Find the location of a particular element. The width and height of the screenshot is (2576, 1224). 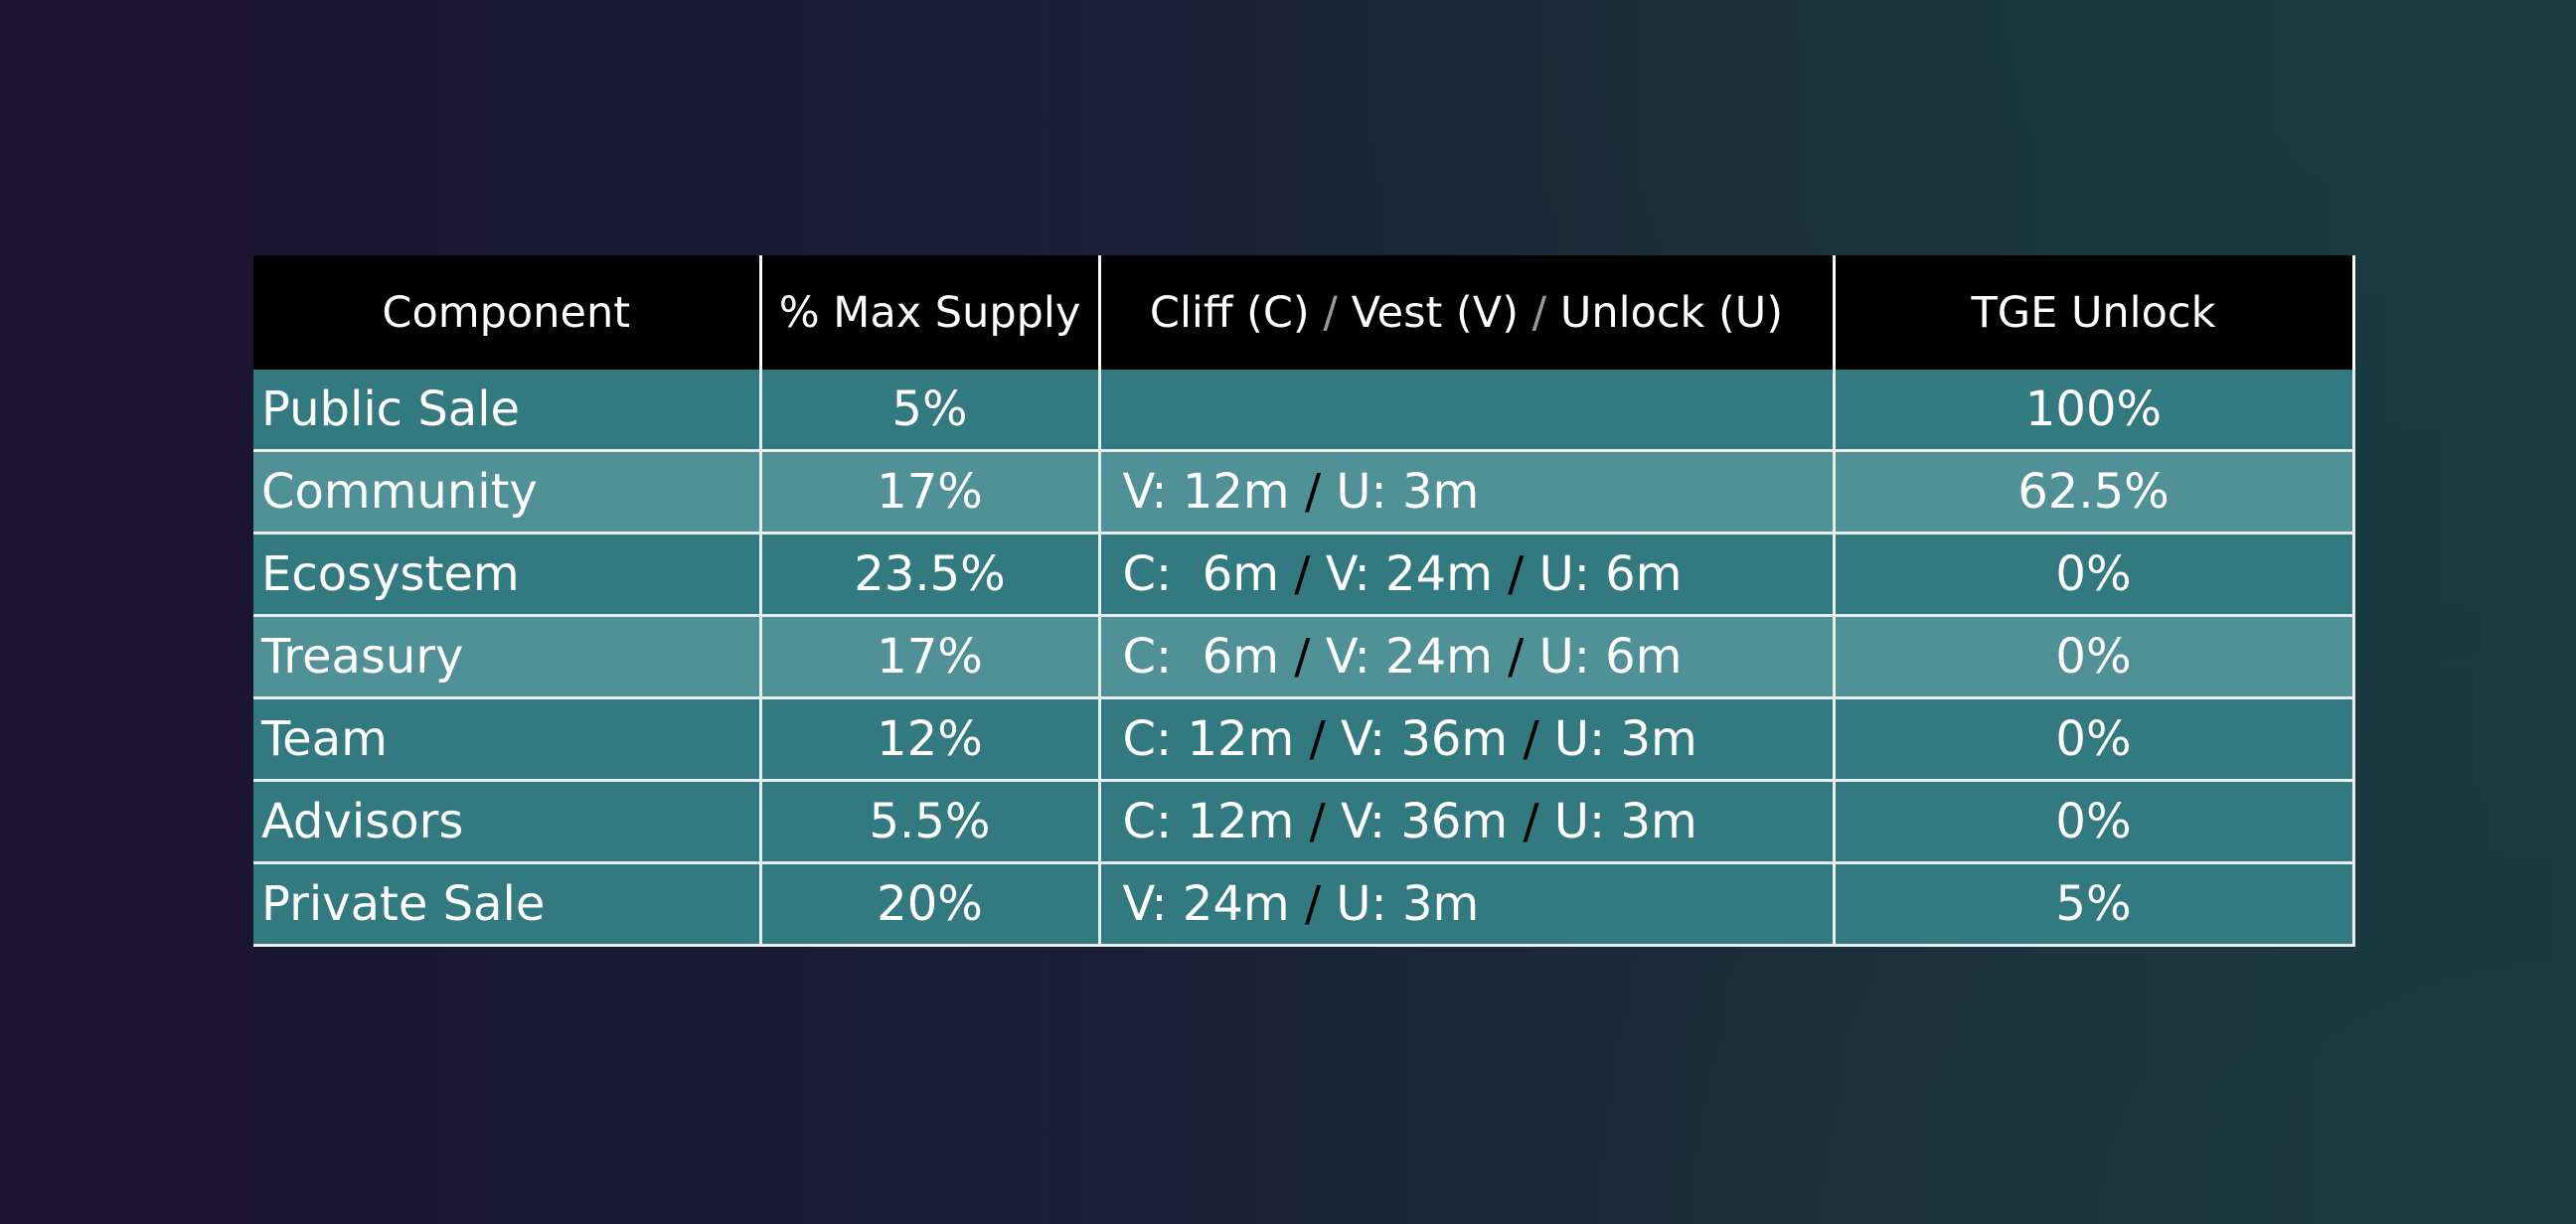

cell-component: Private Sale is located at coordinates (507, 904).